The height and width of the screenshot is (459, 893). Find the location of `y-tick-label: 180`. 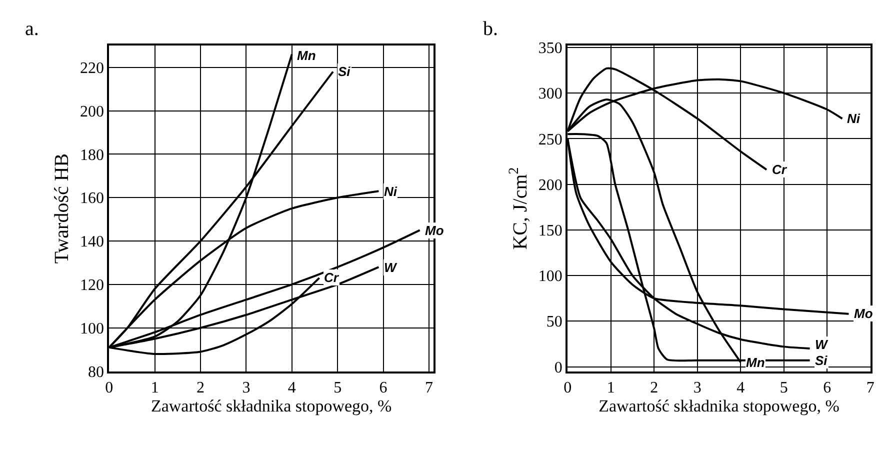

y-tick-label: 180 is located at coordinates (92, 155).